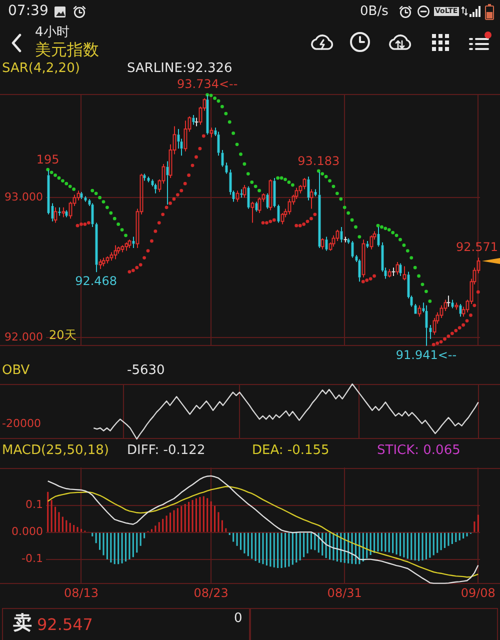 The width and height of the screenshot is (500, 640). Describe the element at coordinates (291, 450) in the screenshot. I see `text: DEA: -0.155` at that location.